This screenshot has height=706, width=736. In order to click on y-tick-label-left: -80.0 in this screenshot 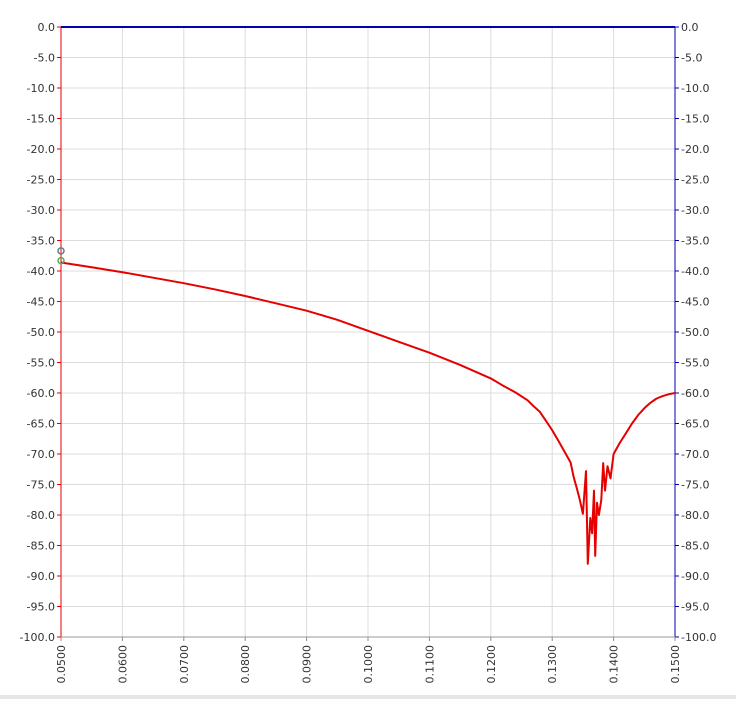, I will do `click(41, 515)`.